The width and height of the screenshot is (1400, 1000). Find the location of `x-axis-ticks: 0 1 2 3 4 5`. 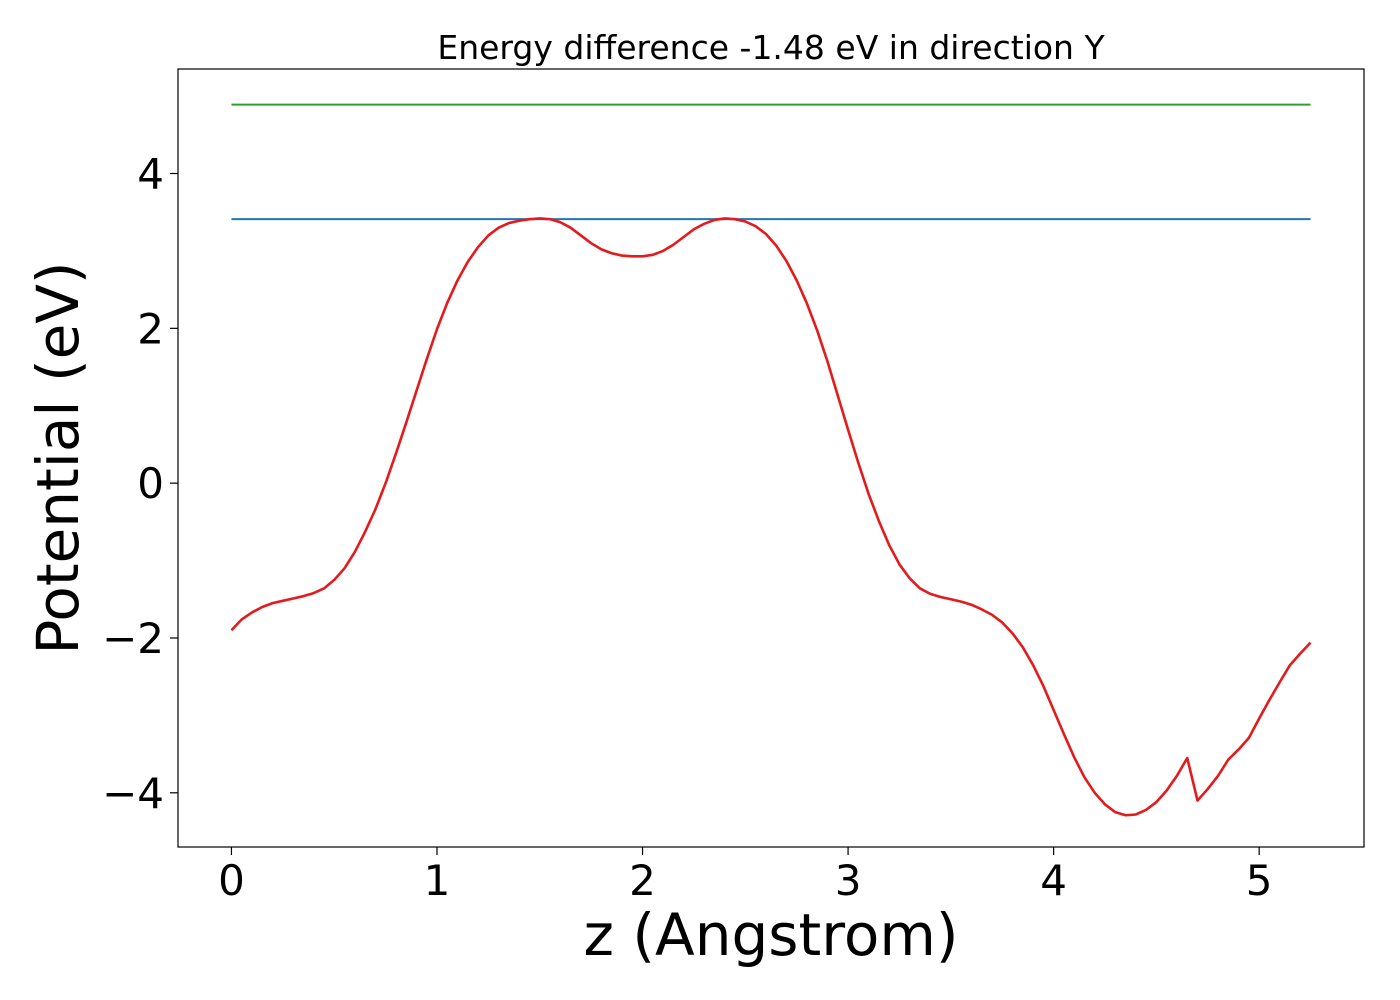

x-axis-ticks: 0 1 2 3 4 5 is located at coordinates (745, 876).